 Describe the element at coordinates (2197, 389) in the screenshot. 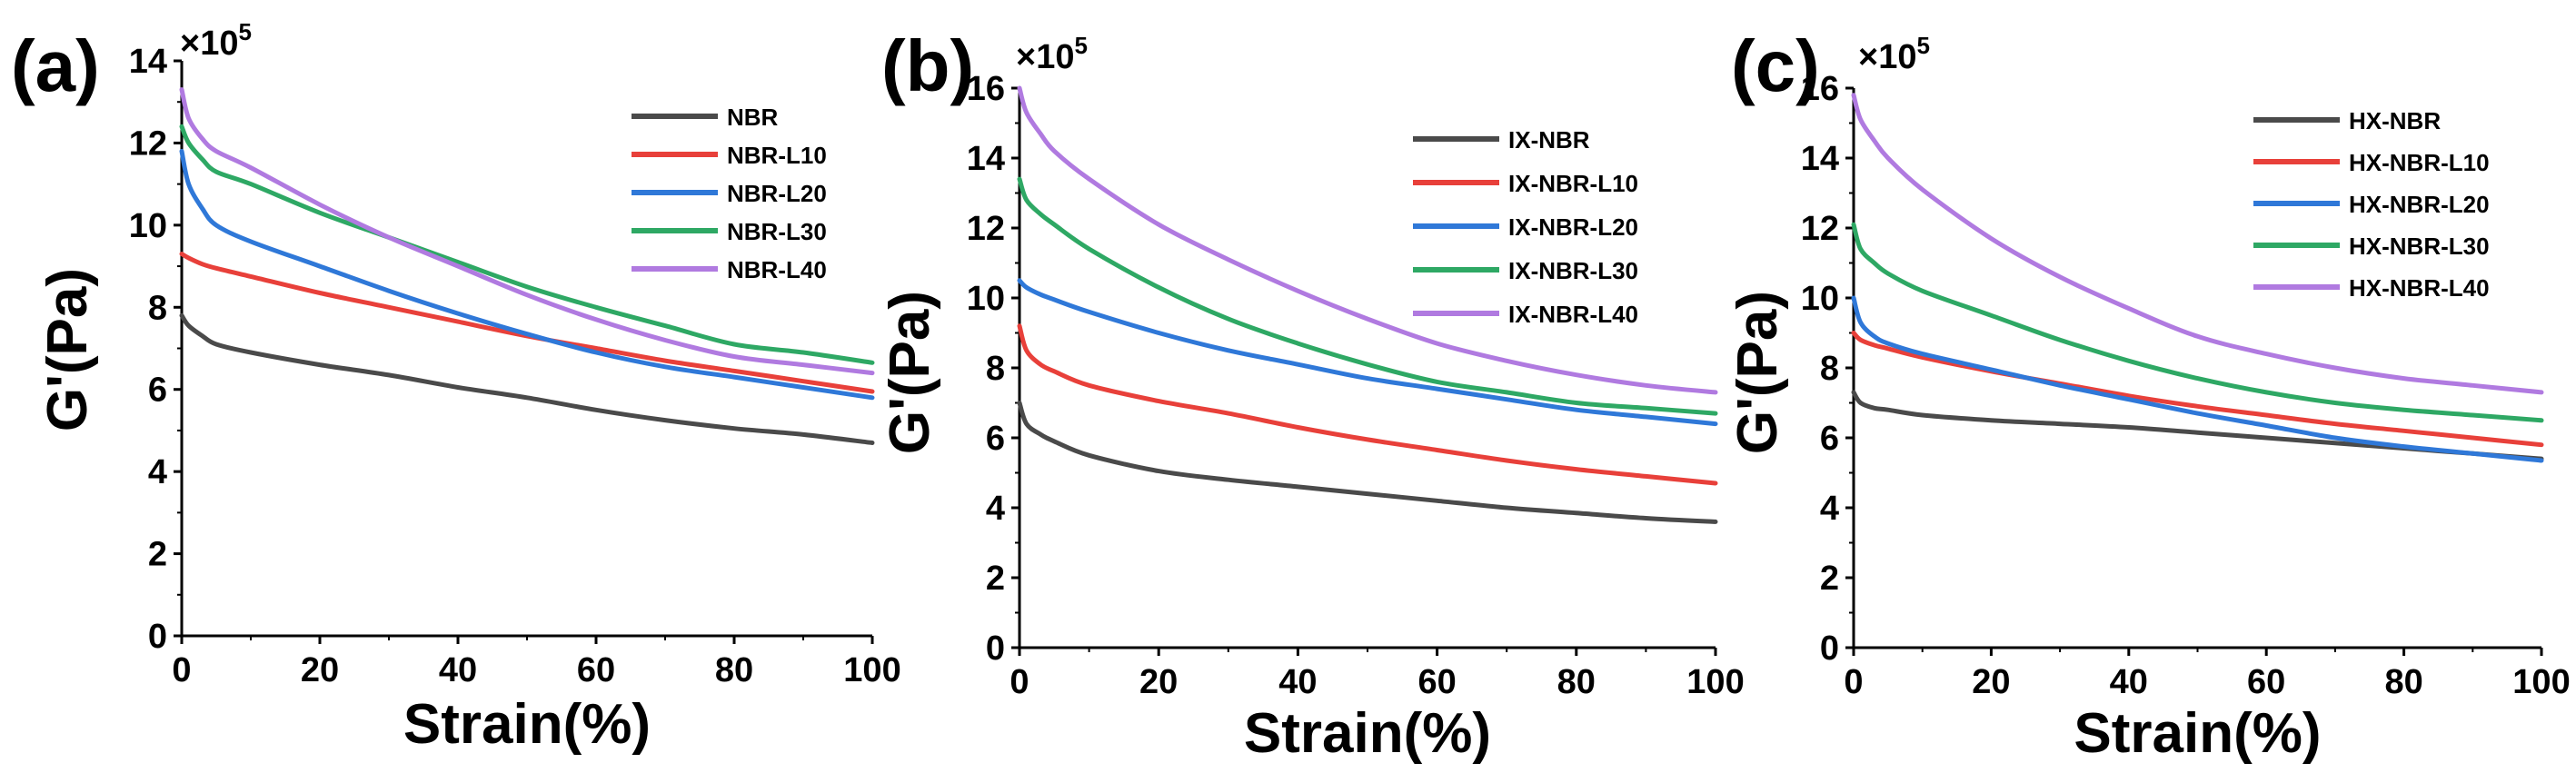

I see `series-line-hx-nbr-l10` at that location.